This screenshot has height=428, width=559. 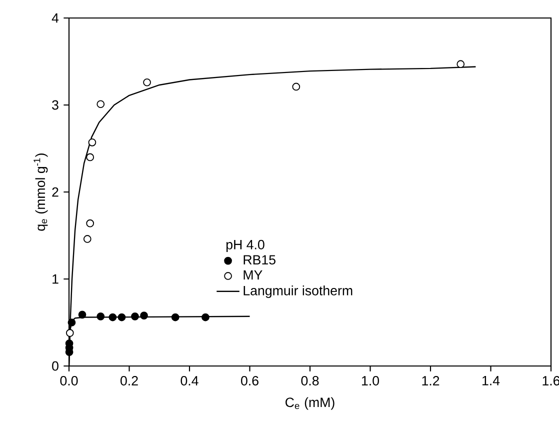 What do you see at coordinates (249, 381) in the screenshot?
I see `x-tick-label: 0.6` at bounding box center [249, 381].